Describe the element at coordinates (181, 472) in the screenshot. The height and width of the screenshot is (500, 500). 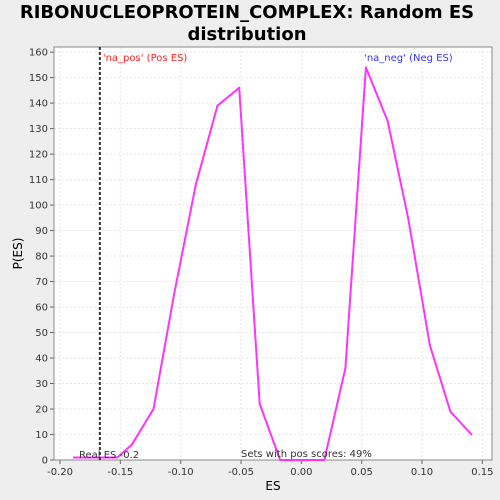
I see `x-tick-label: -0.10` at that location.